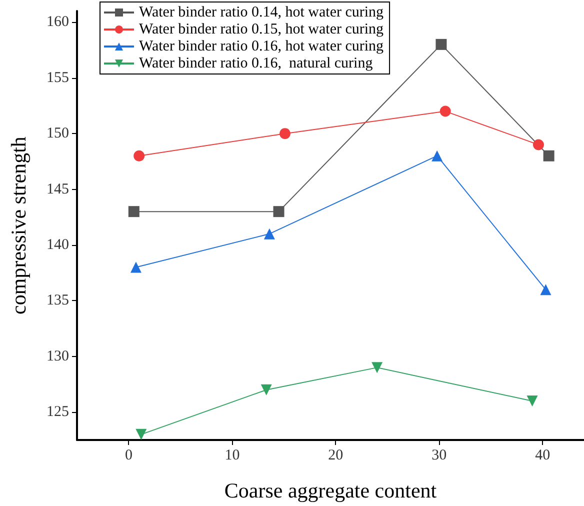  I want to click on y-tick-label: 130, so click(57, 356).